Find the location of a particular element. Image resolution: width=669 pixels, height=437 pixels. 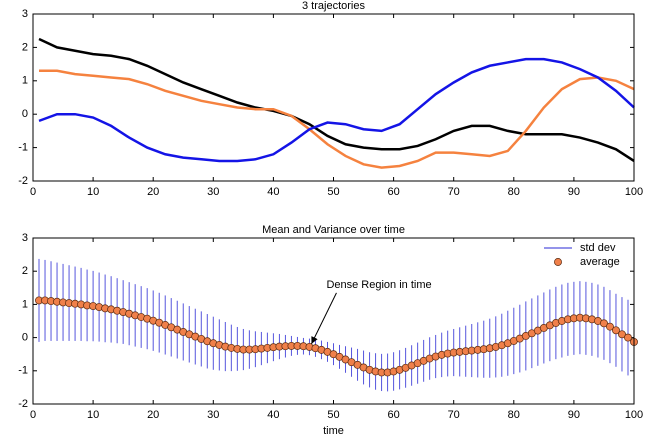

chart-title: 3 trajectories is located at coordinates (333, 6).